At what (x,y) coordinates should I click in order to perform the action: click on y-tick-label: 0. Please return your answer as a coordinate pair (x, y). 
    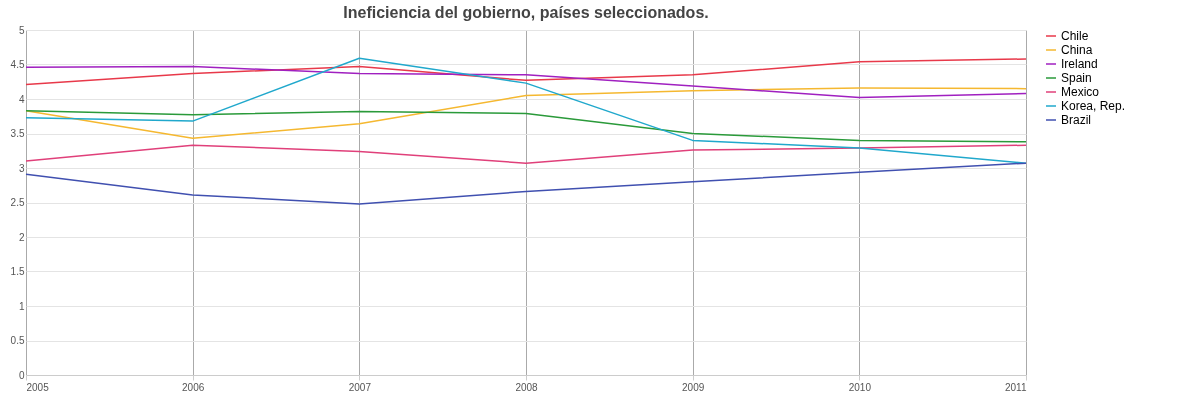
    Looking at the image, I should click on (21, 375).